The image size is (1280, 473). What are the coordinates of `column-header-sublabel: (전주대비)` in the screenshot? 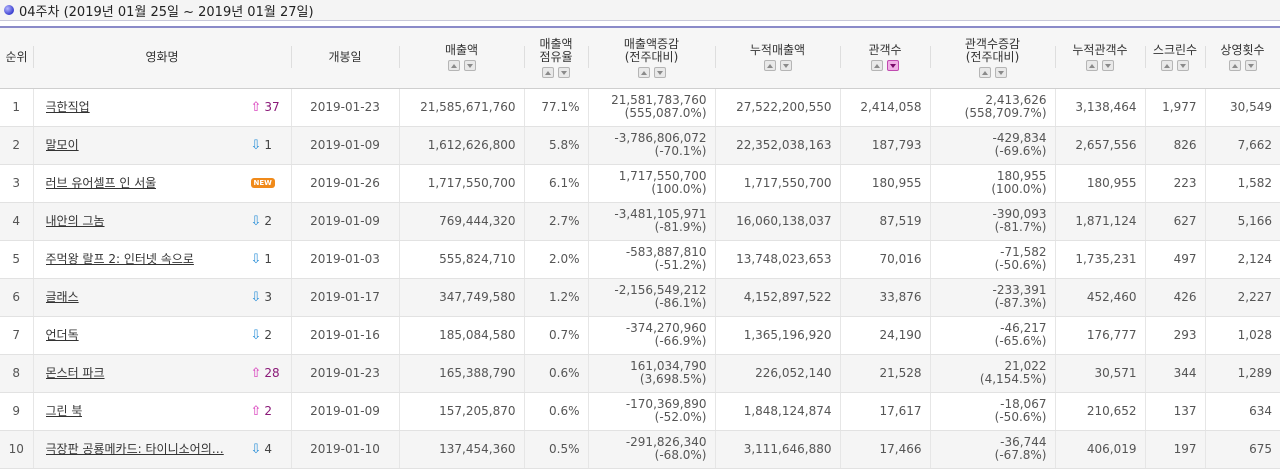 It's located at (992, 56).